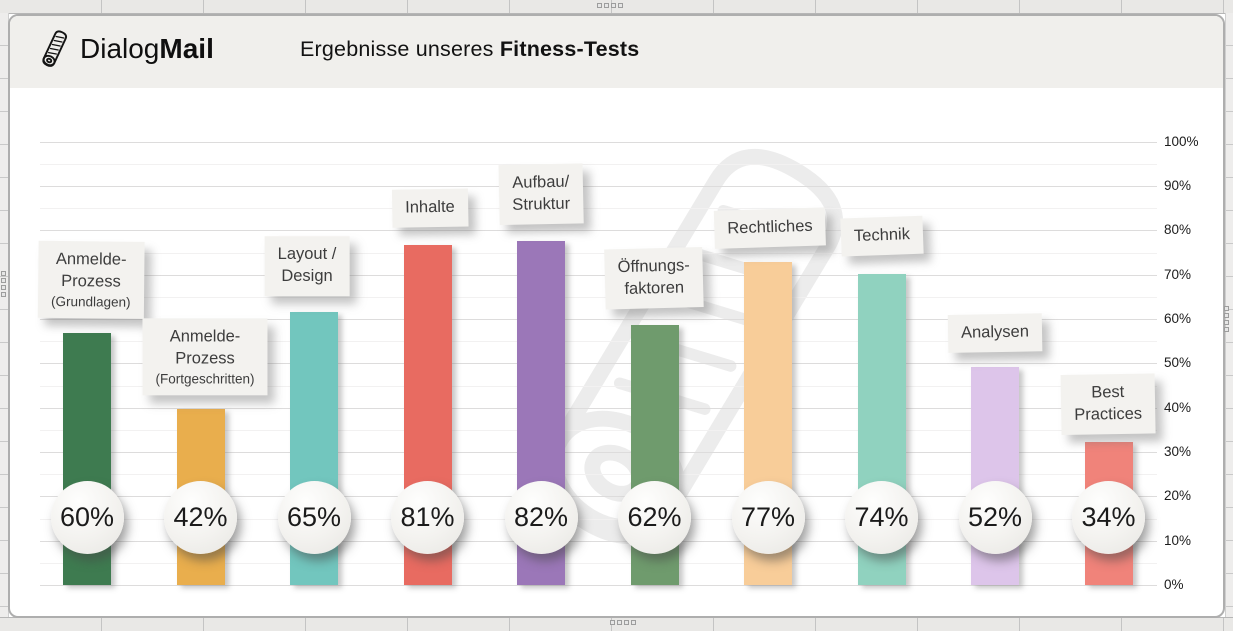 The height and width of the screenshot is (631, 1233). I want to click on y-axis-tick-label: 40%, so click(1178, 407).